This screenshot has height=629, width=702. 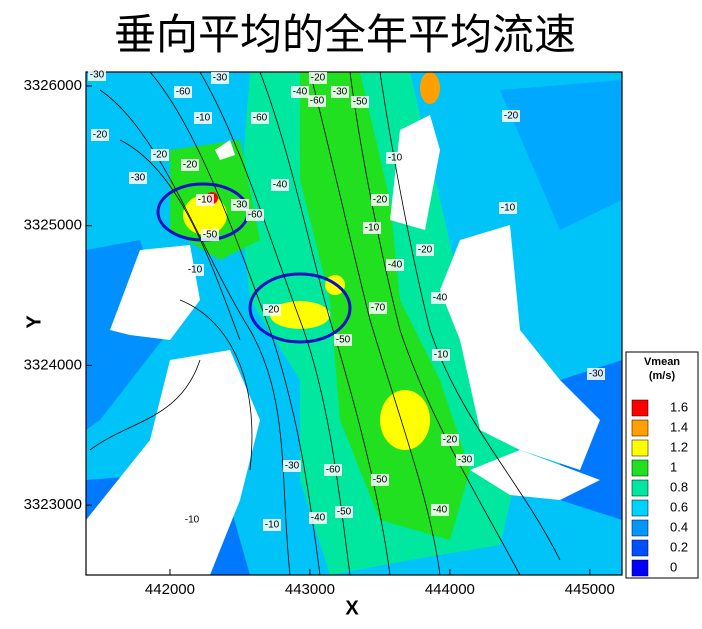 What do you see at coordinates (450, 589) in the screenshot?
I see `x-tick-label: 444000` at bounding box center [450, 589].